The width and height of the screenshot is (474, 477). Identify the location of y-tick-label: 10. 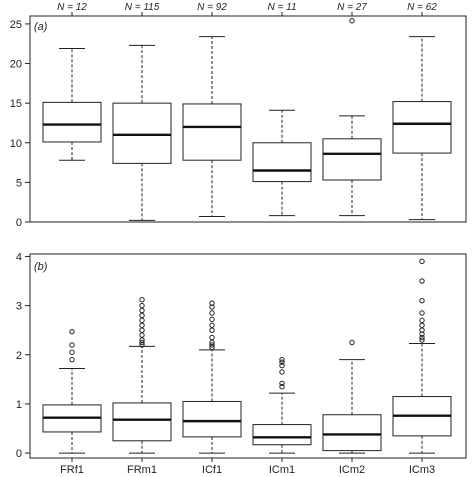
(16, 144).